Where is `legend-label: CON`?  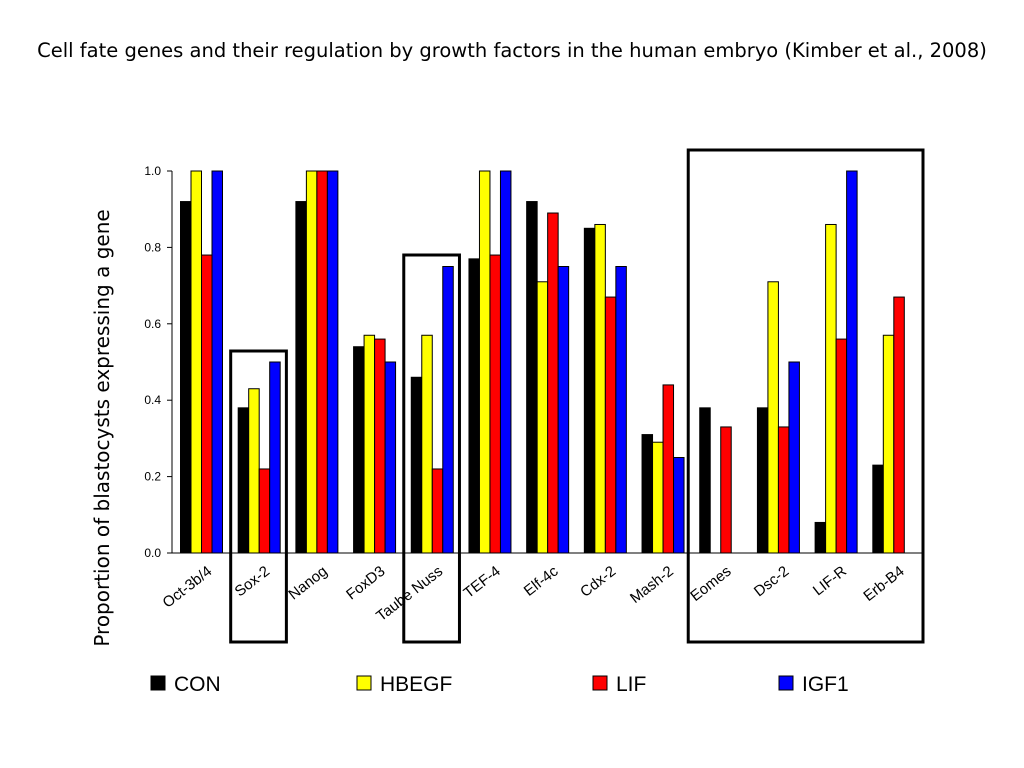
legend-label: CON is located at coordinates (197, 684).